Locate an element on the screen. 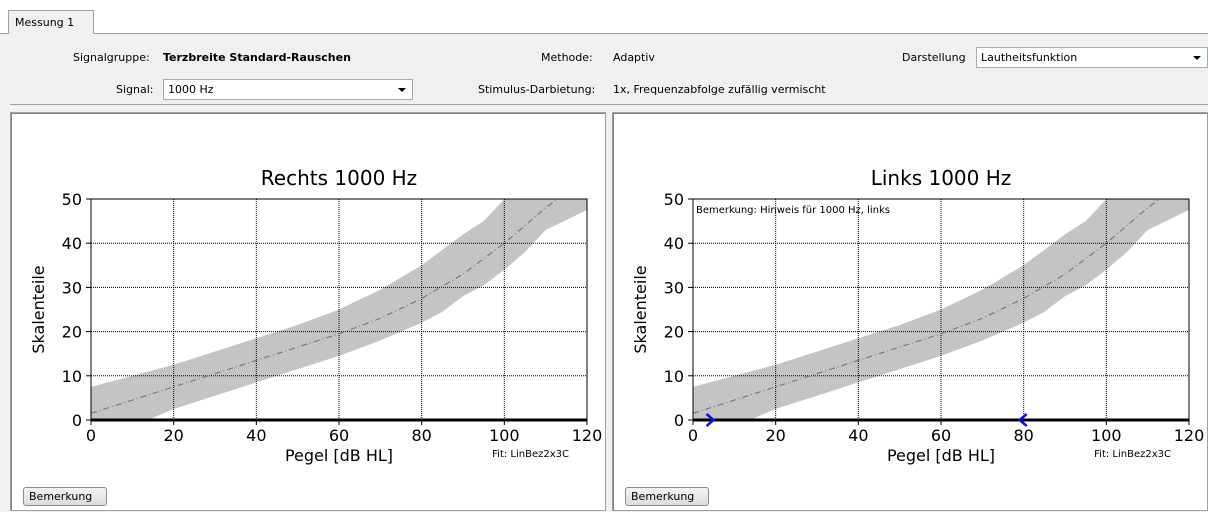 This screenshot has height=512, width=1208. signalgruppe-label: Signalgruppe: is located at coordinates (111, 57).